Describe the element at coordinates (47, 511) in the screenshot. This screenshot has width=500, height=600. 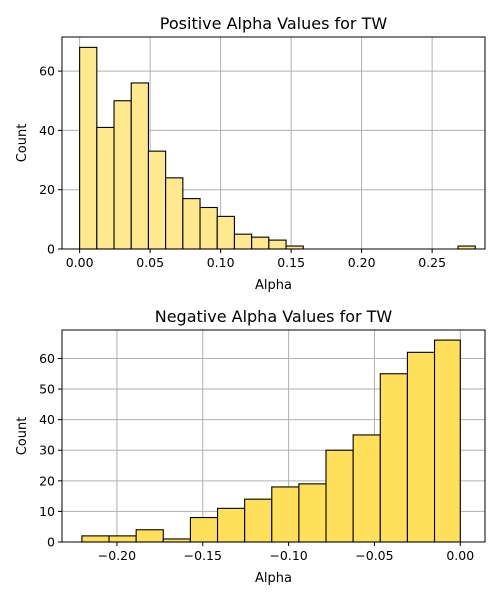
I see `y-tick-label: 10` at that location.